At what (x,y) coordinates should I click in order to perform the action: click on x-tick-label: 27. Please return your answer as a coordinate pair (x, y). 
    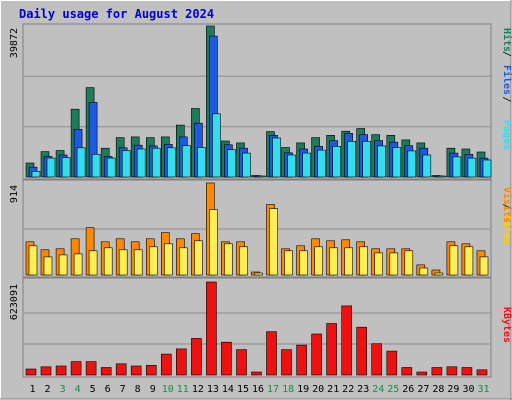
    Looking at the image, I should click on (423, 389).